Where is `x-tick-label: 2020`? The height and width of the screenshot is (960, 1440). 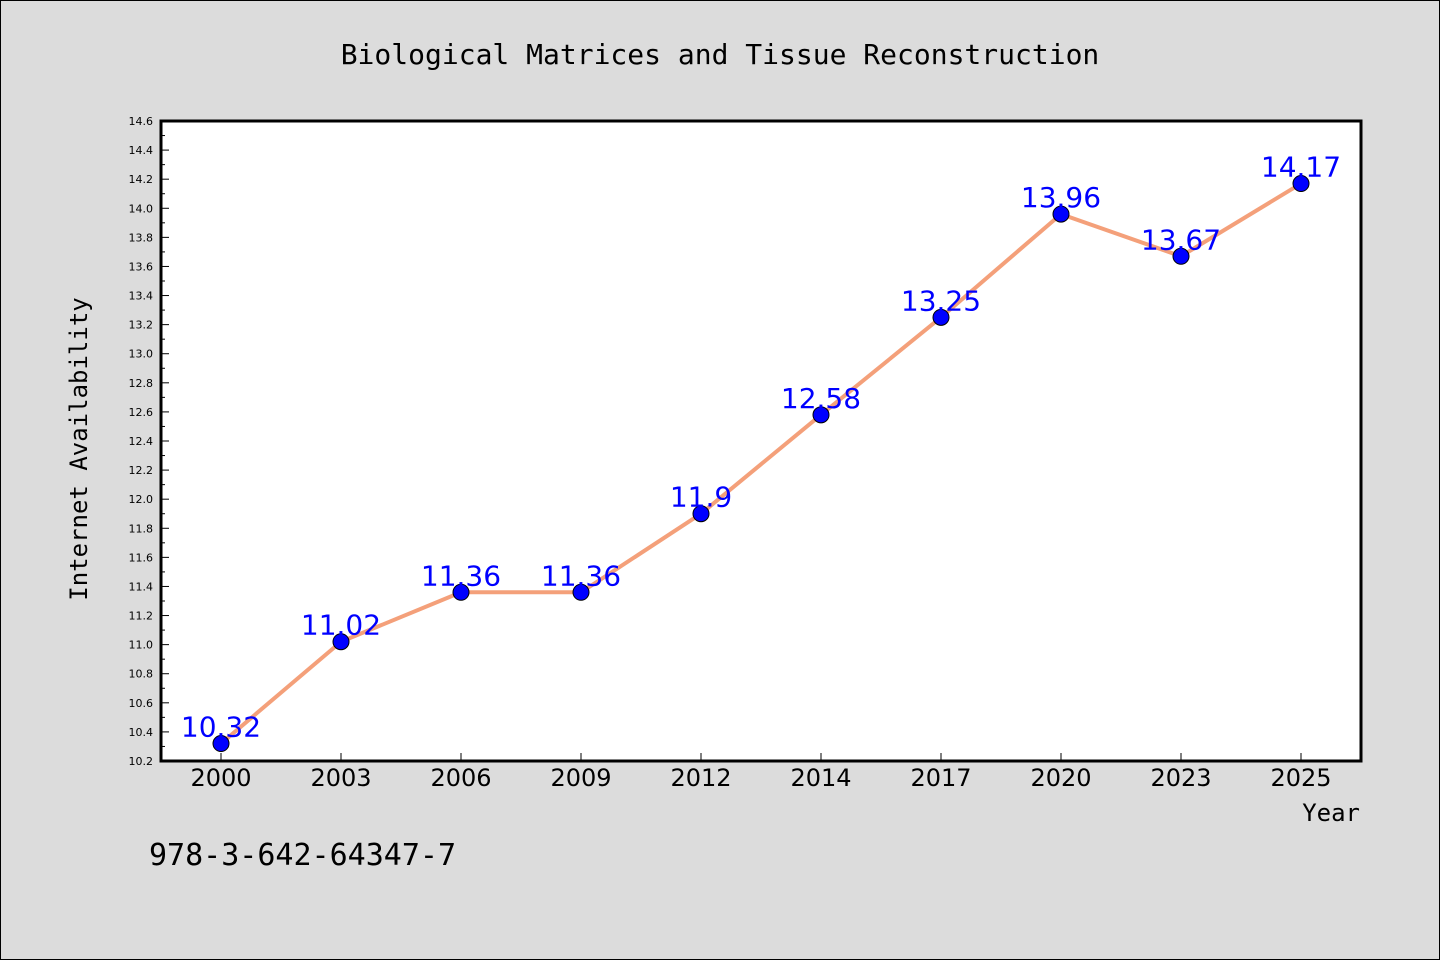 x-tick-label: 2020 is located at coordinates (1060, 778).